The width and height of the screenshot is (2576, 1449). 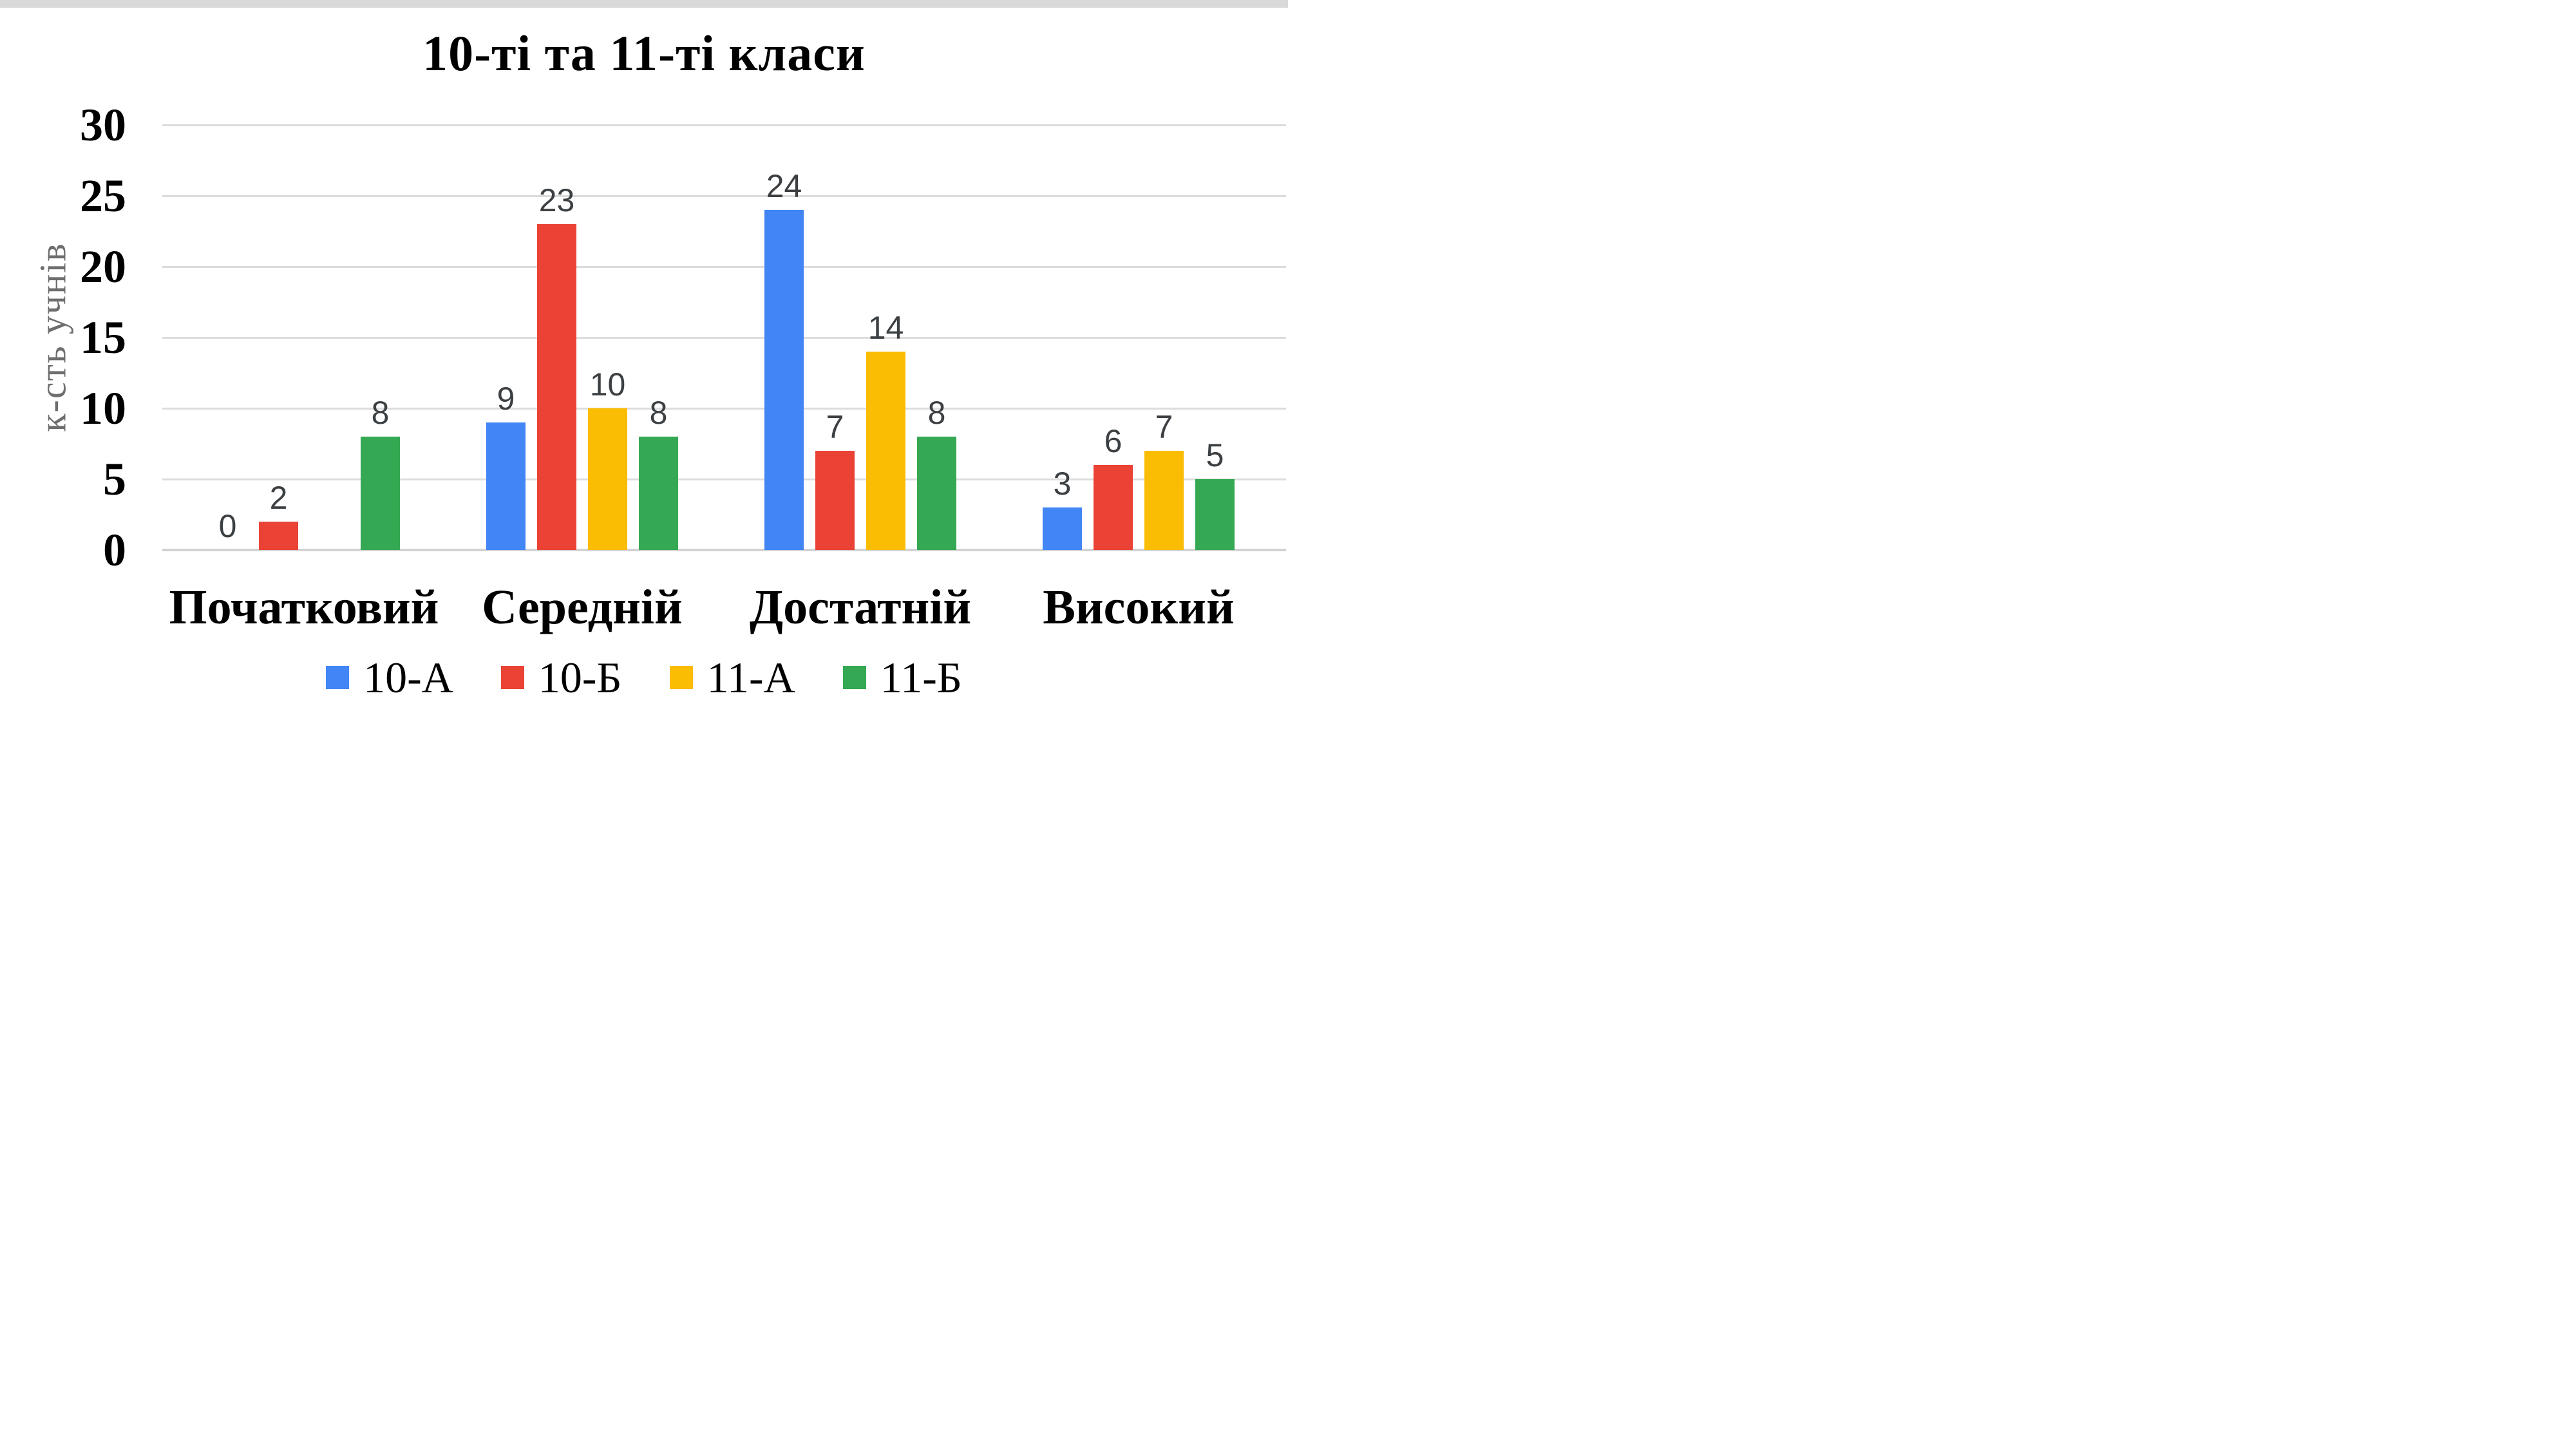 I want to click on x-axis-category-labels: Початковий Середній Достатній Високий, so click(x=721, y=608).